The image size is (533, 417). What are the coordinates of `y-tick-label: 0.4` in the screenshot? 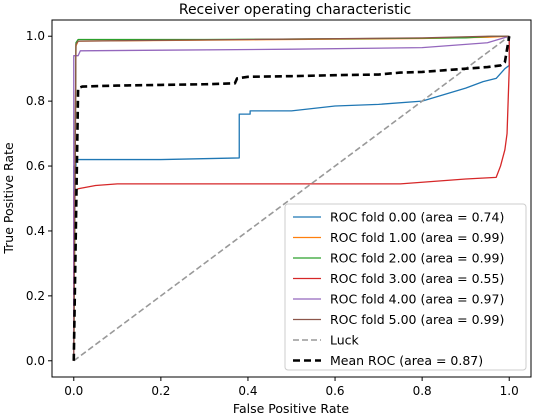 It's located at (35, 231).